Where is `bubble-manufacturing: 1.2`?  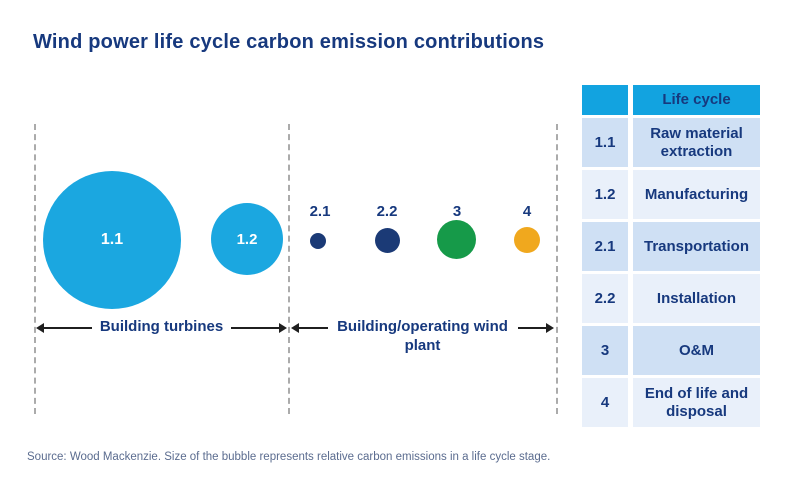
bubble-manufacturing: 1.2 is located at coordinates (247, 239).